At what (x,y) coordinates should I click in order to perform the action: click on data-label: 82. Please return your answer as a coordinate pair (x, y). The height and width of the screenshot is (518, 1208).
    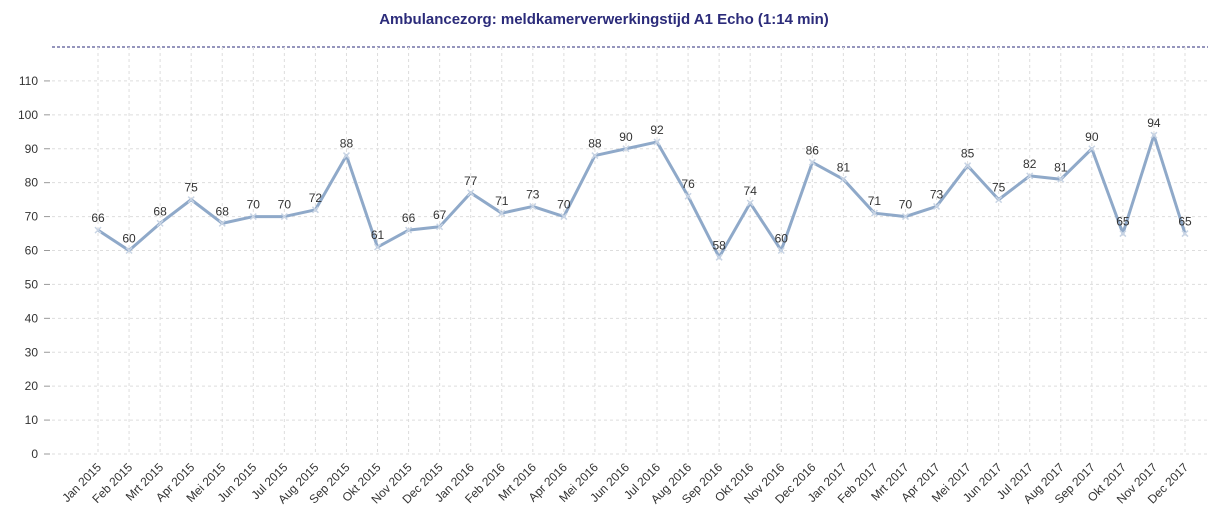
    Looking at the image, I should click on (1030, 164).